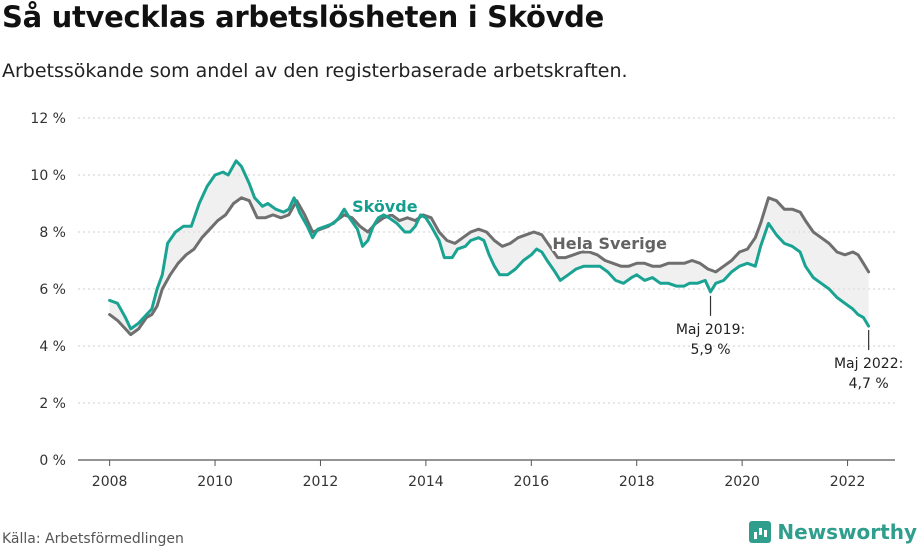 This screenshot has width=920, height=552. I want to click on series-label: Hela Sverige, so click(609, 243).